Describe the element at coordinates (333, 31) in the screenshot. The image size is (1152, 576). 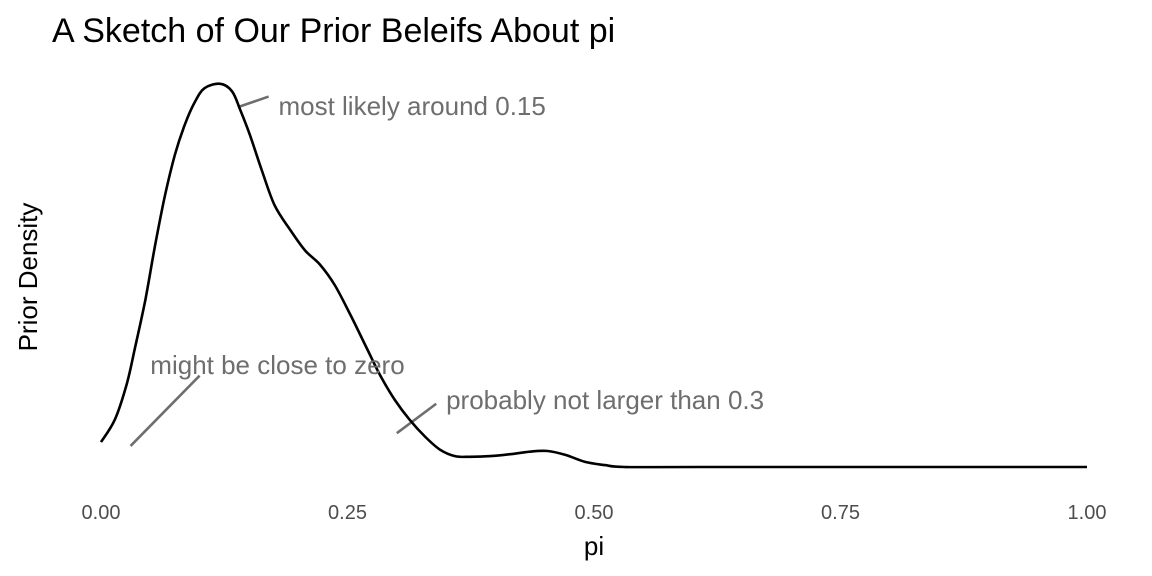
I see `chart-title: A Sketch of Our Prior Beleifs About pi` at that location.